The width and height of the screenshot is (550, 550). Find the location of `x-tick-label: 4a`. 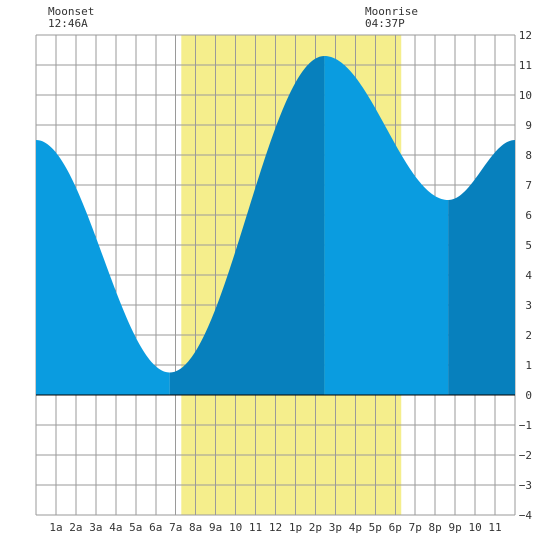

x-tick-label: 4a is located at coordinates (115, 527).